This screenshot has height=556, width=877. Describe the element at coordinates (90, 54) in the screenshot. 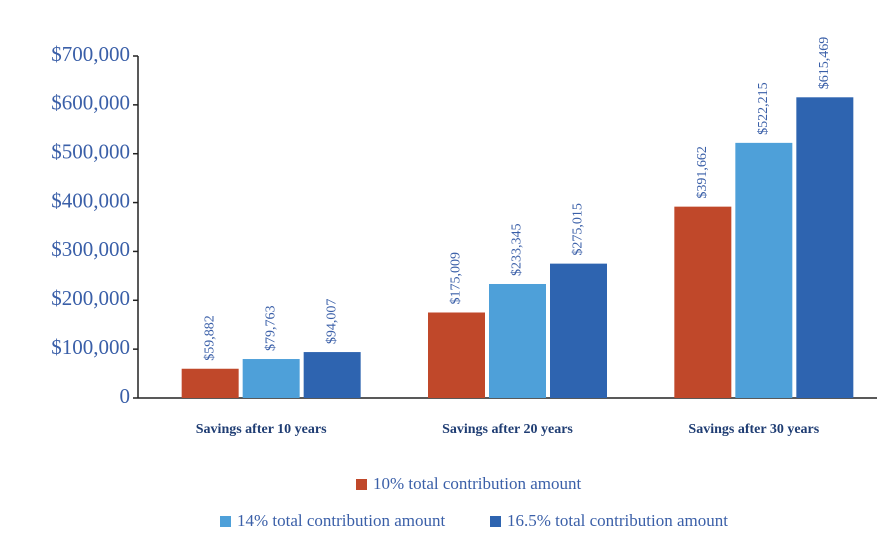

I see `y-tick-label: $700,000` at that location.